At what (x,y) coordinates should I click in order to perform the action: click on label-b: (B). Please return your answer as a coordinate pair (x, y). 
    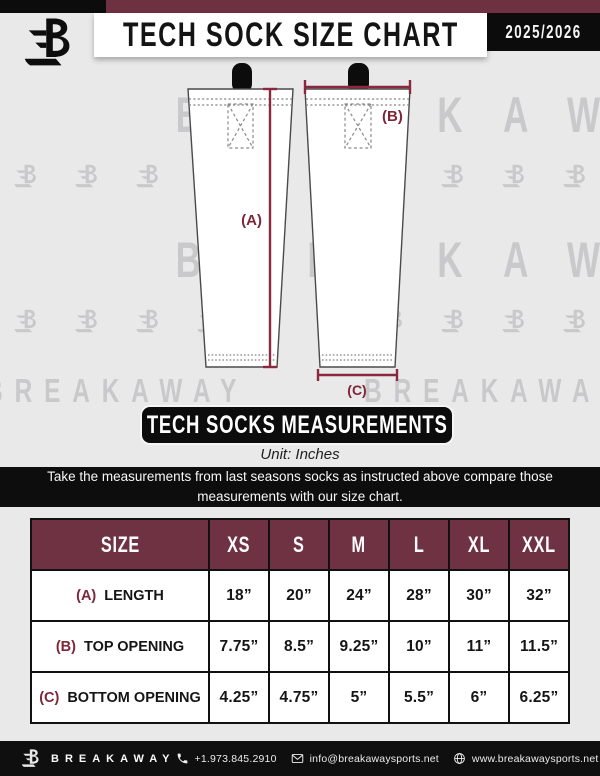
    Looking at the image, I should click on (392, 116).